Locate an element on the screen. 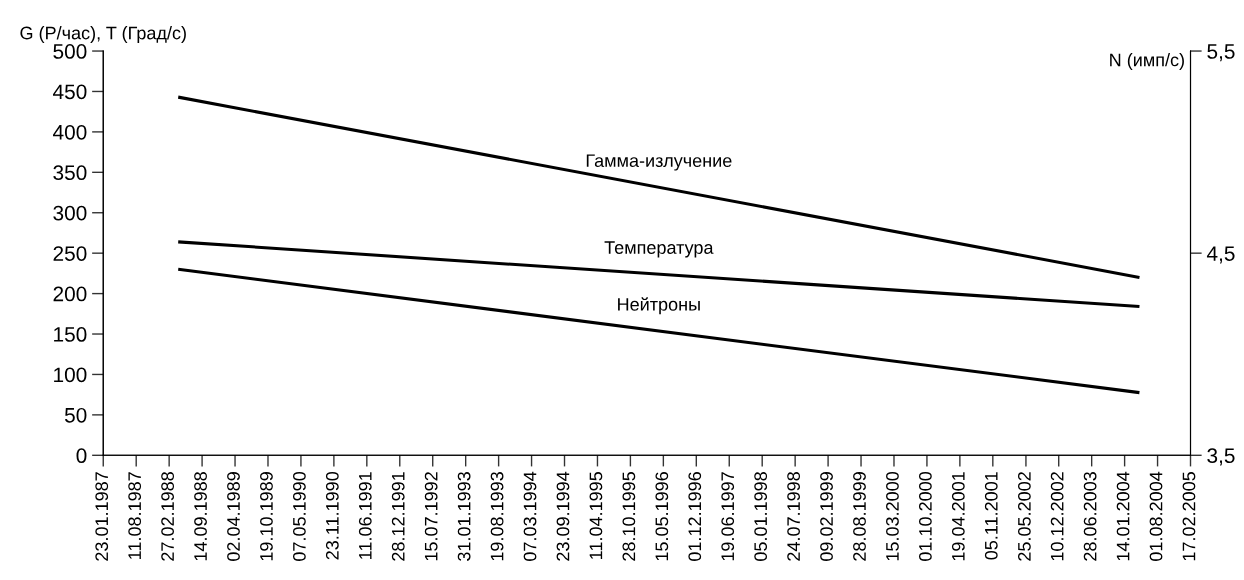 This screenshot has width=1244, height=580. x-tick-label: 14.01.2004 is located at coordinates (1123, 516).